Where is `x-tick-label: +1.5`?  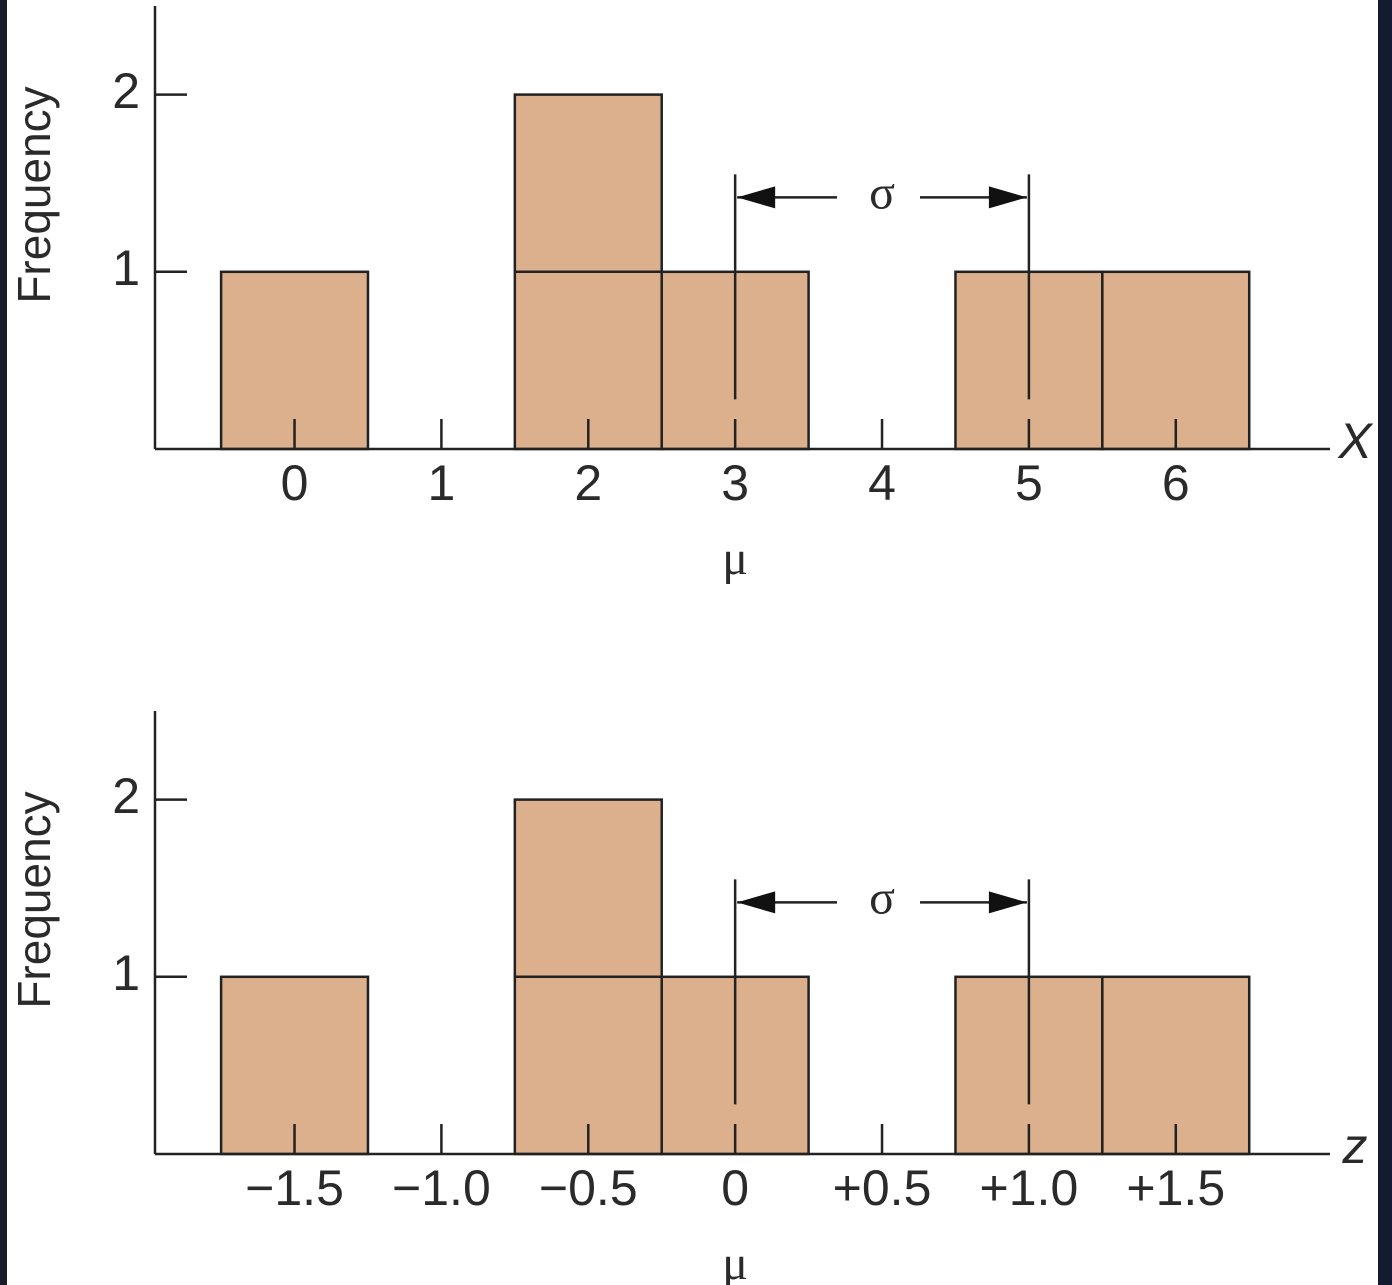
x-tick-label: +1.5 is located at coordinates (1175, 1188).